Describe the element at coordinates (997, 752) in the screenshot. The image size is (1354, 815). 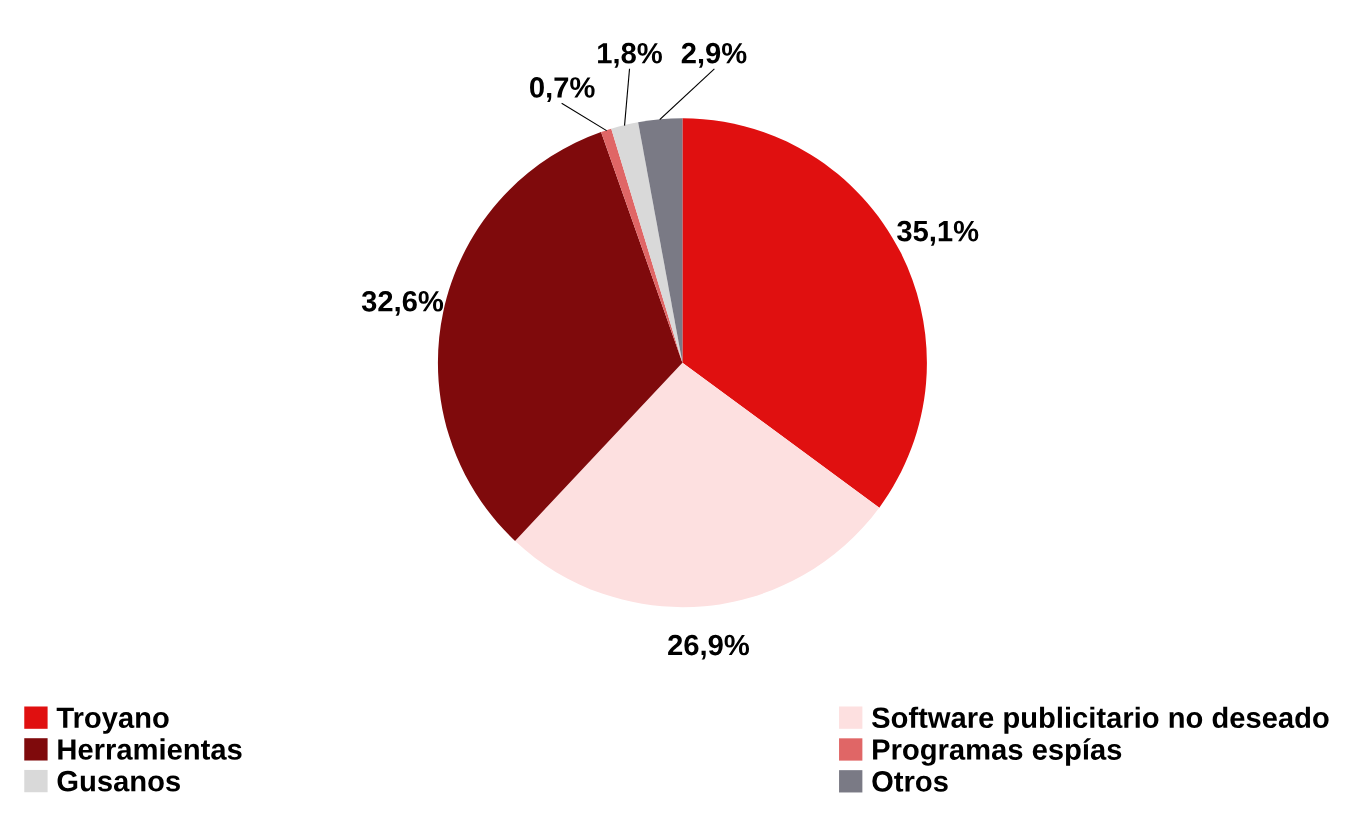
I see `legend-label: Programas espías` at that location.